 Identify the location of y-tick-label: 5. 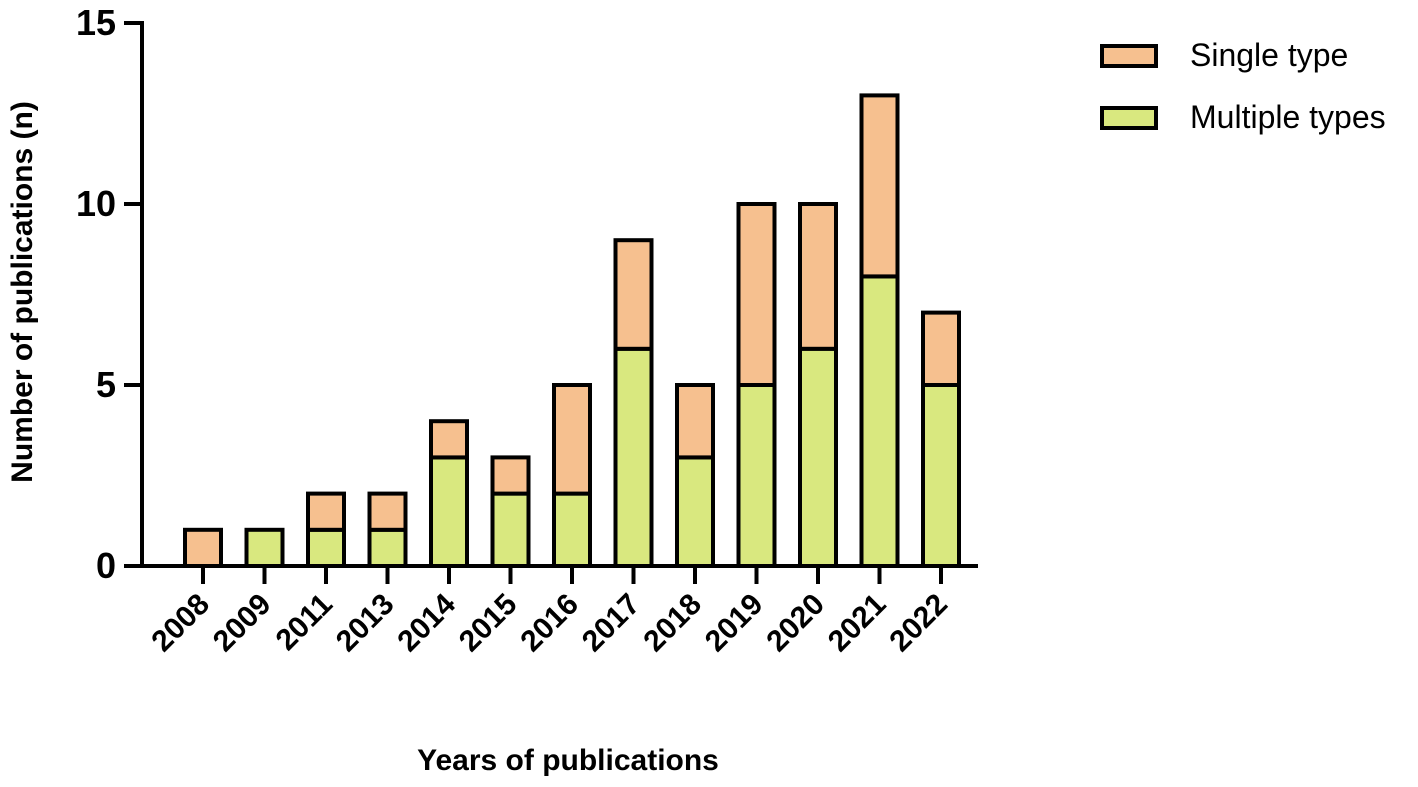
(106, 384).